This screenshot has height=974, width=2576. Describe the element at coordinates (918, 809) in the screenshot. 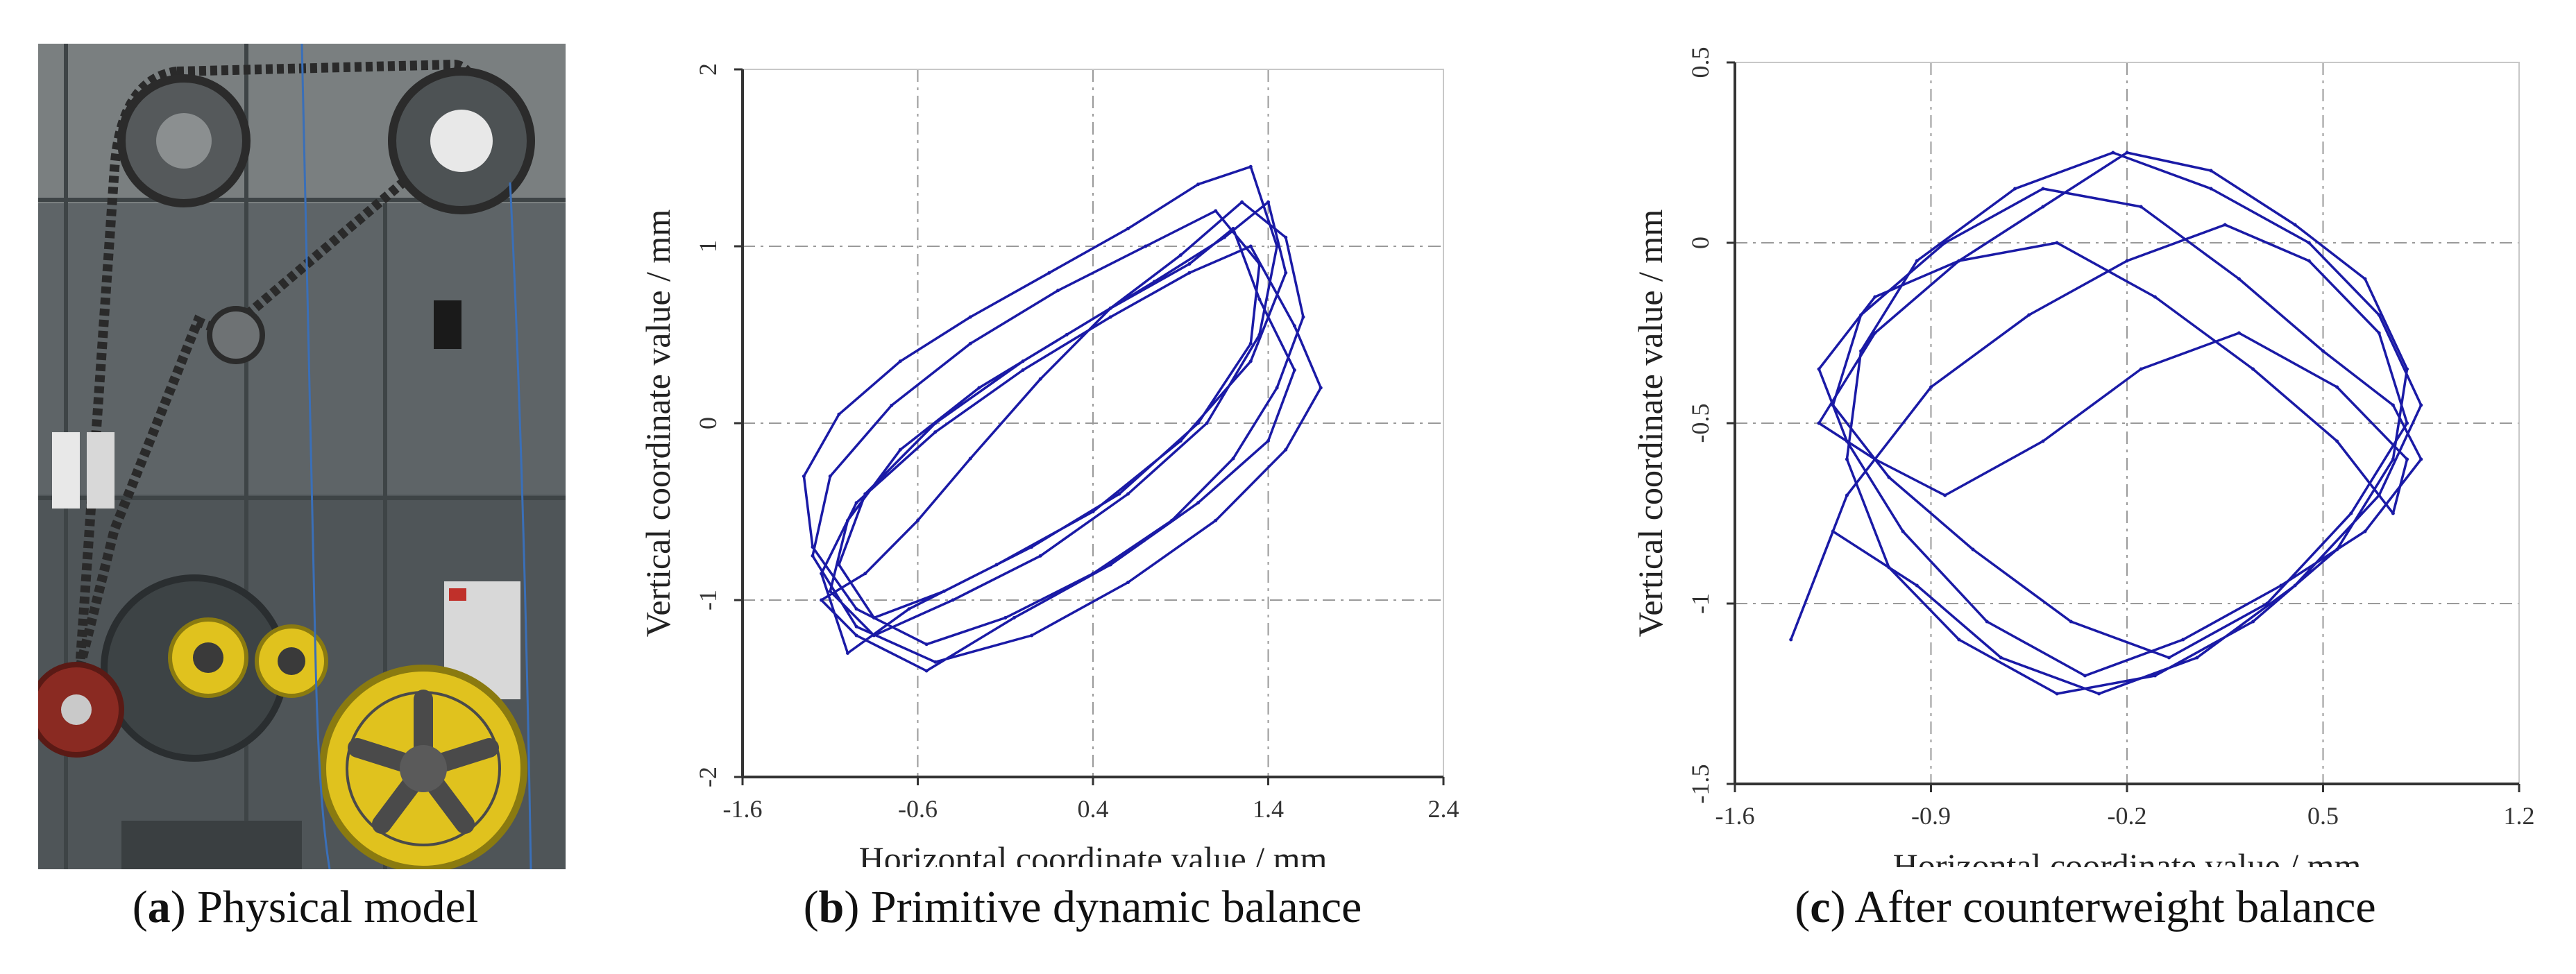

I see `chart-b-xtick-label-1: -0.6` at that location.